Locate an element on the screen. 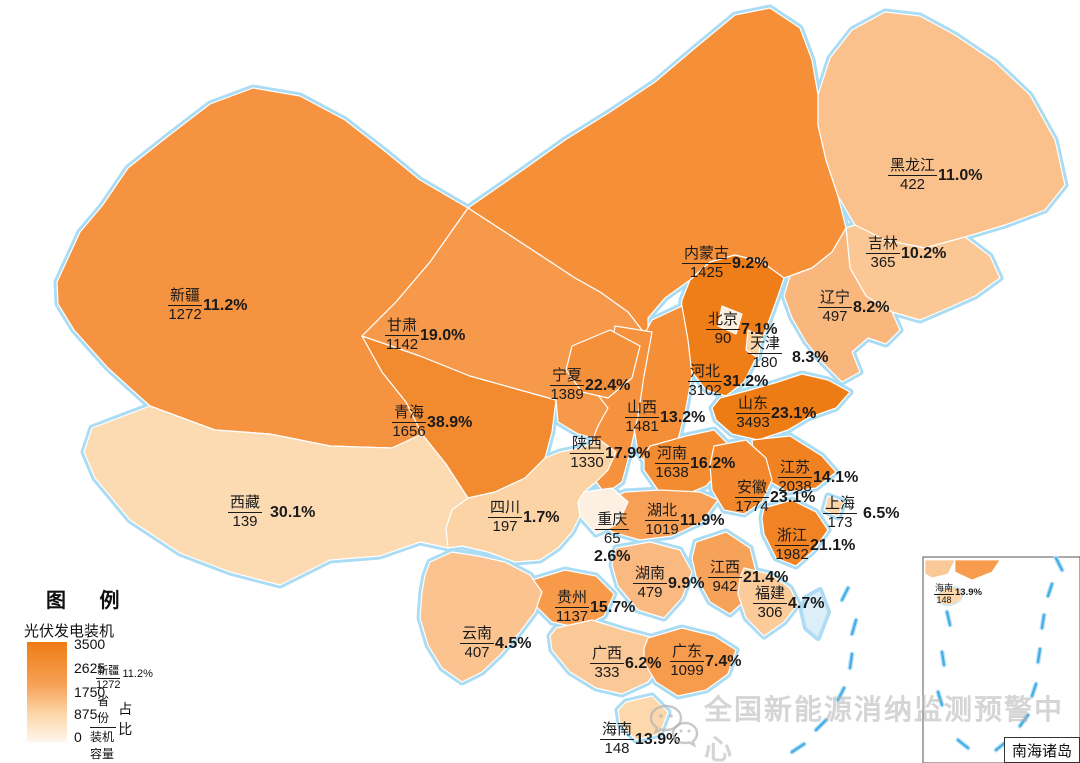  label-hunan: 湖南 479 9.9% is located at coordinates (668, 583).